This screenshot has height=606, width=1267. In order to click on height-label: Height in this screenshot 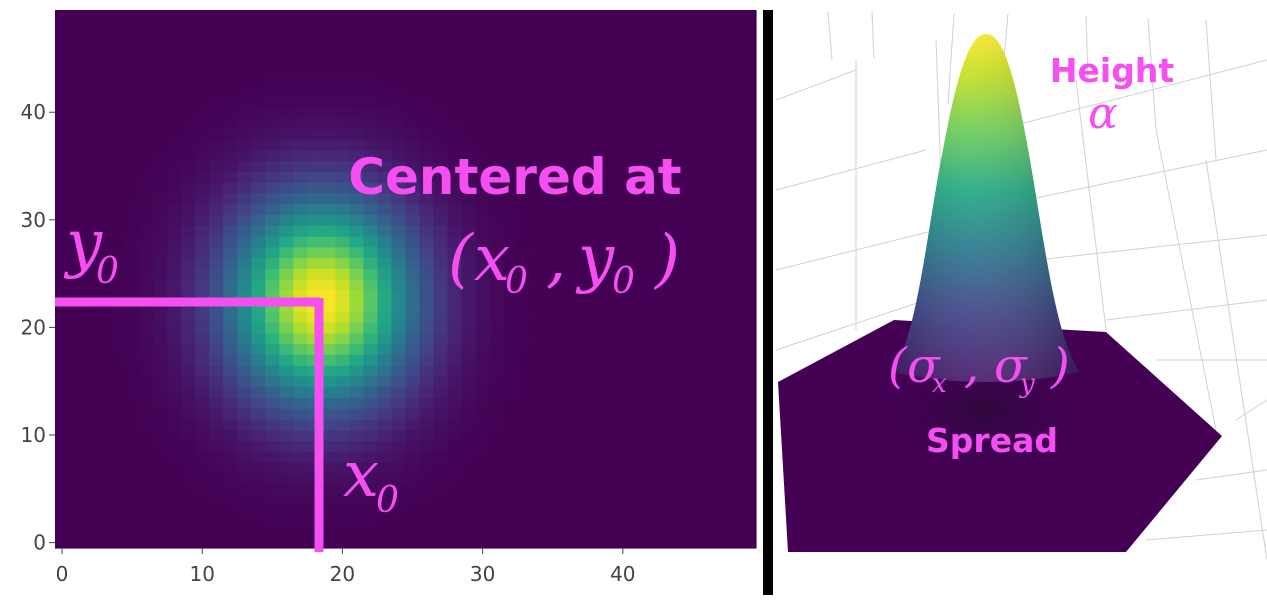, I will do `click(1112, 70)`.